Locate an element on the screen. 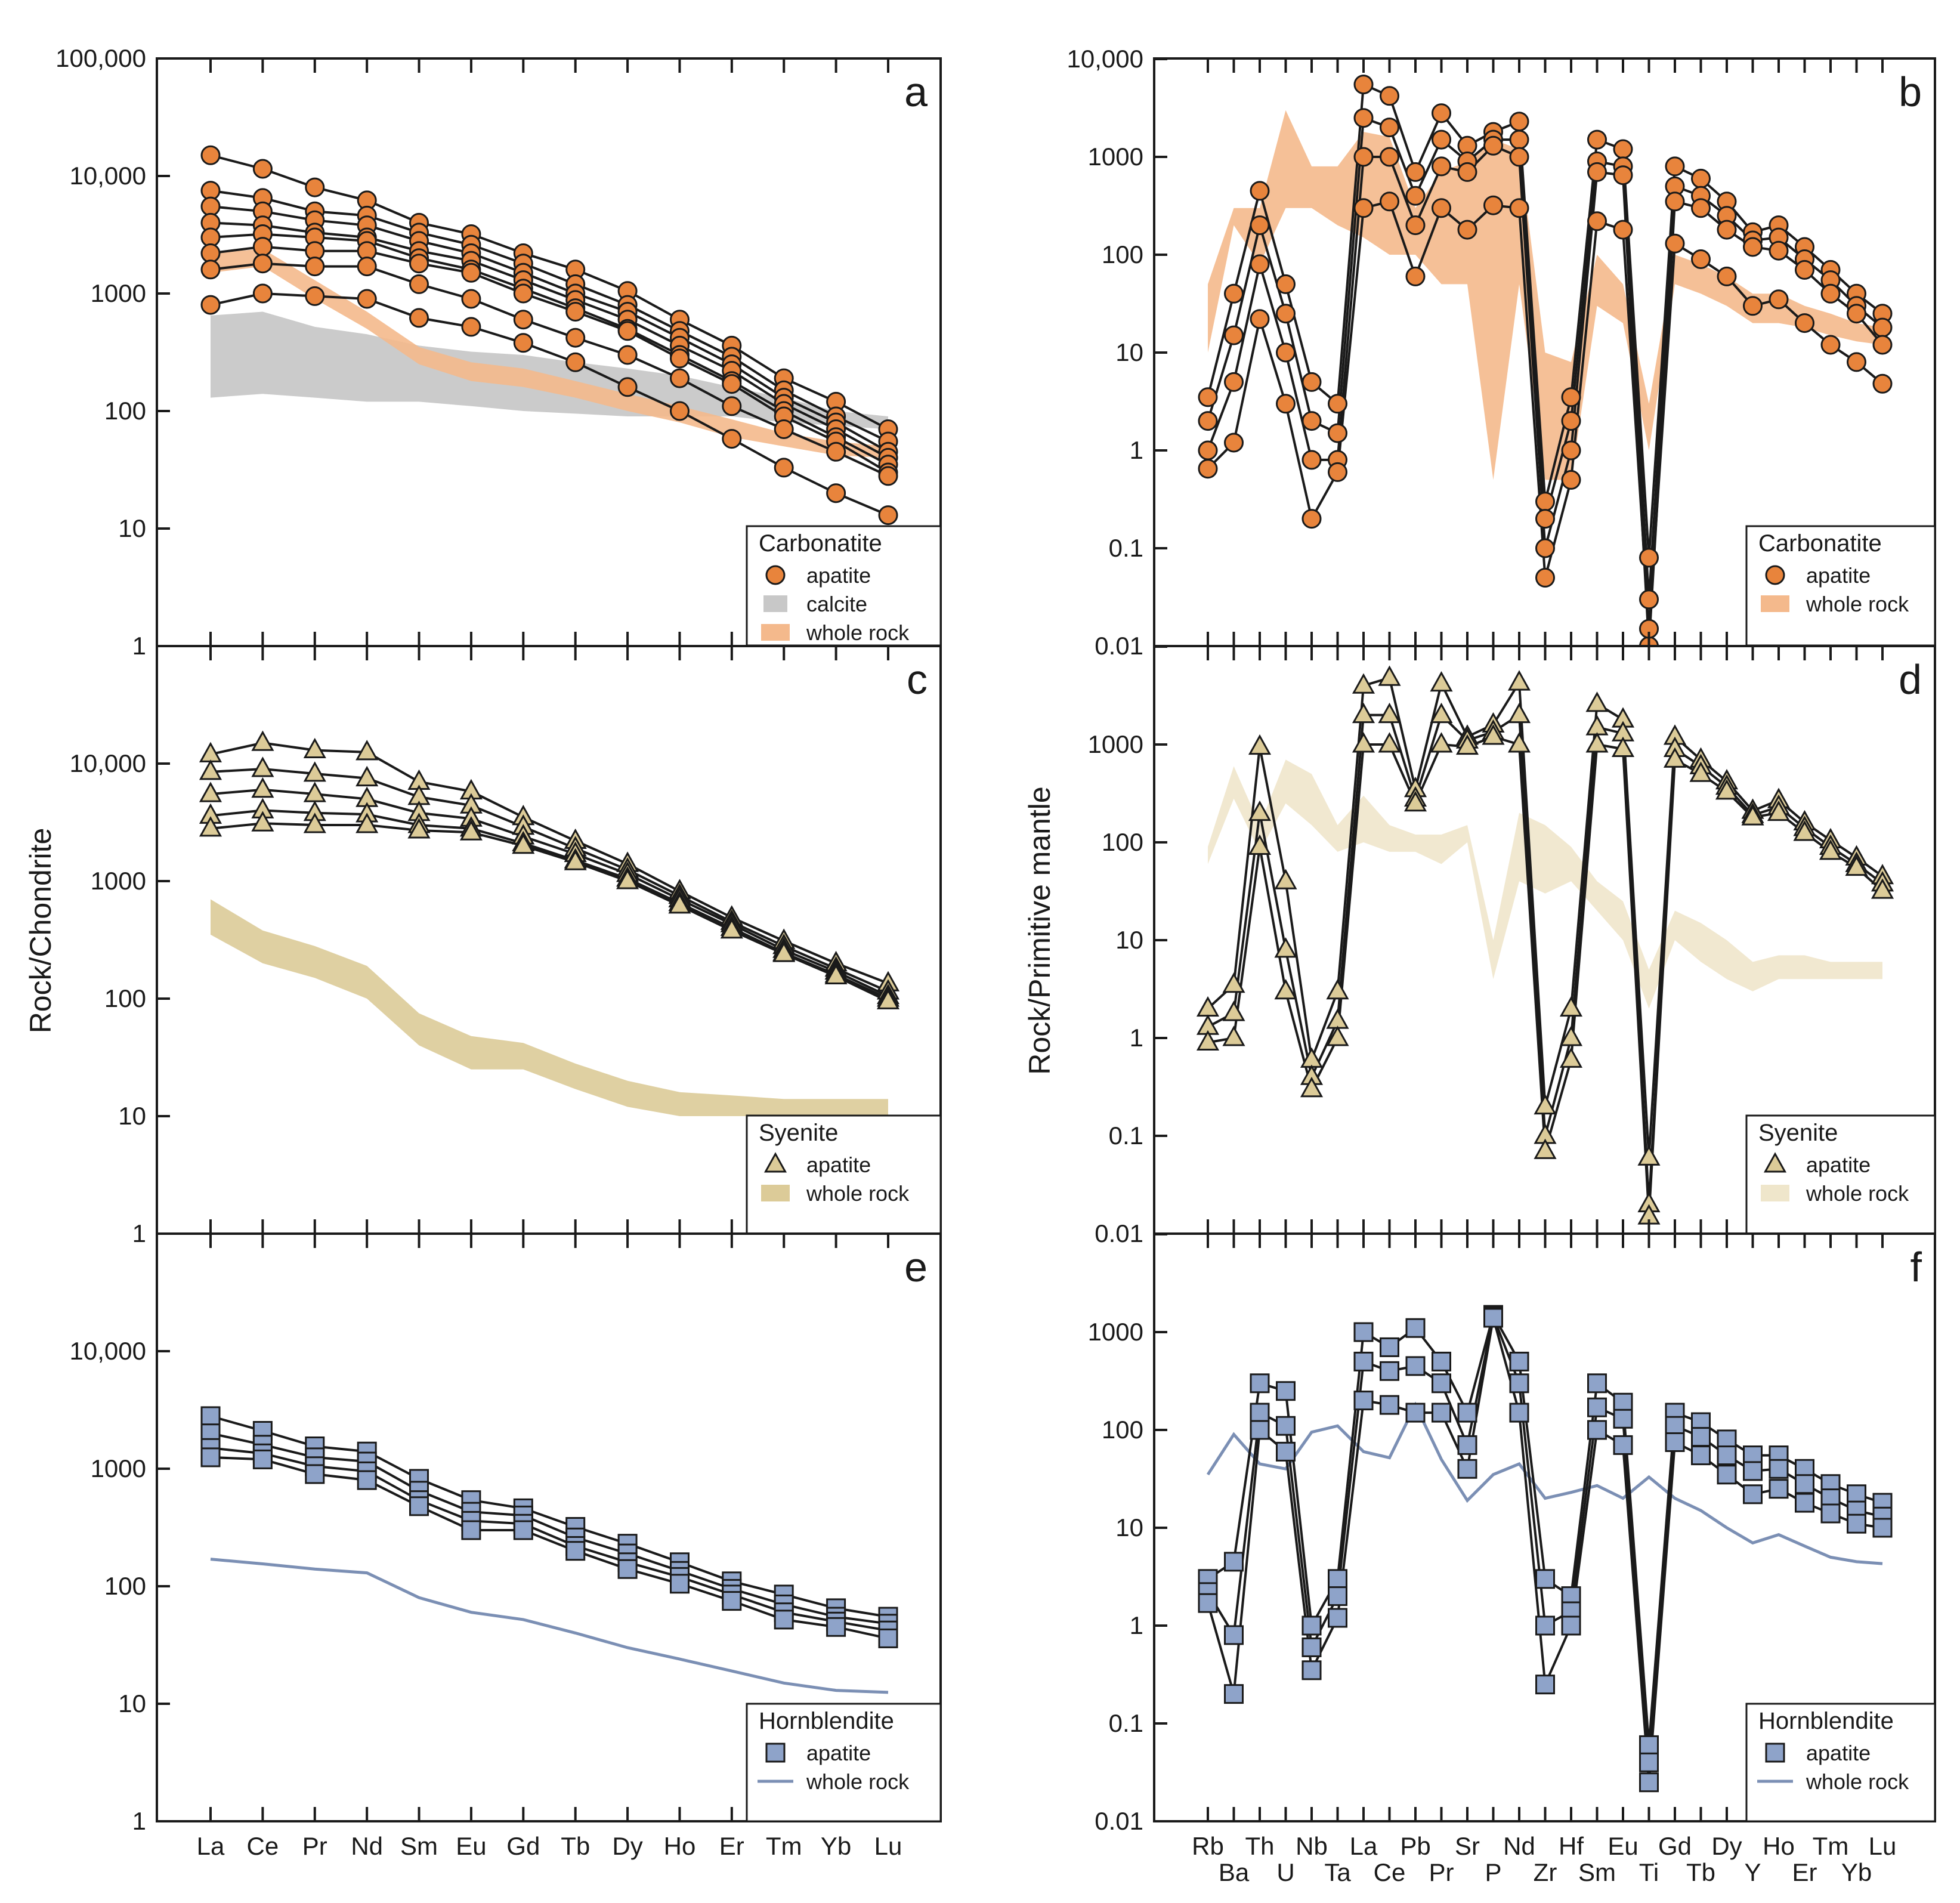 Image resolution: width=1960 pixels, height=1903 pixels. b-whole-rock-band is located at coordinates (1545, 295).